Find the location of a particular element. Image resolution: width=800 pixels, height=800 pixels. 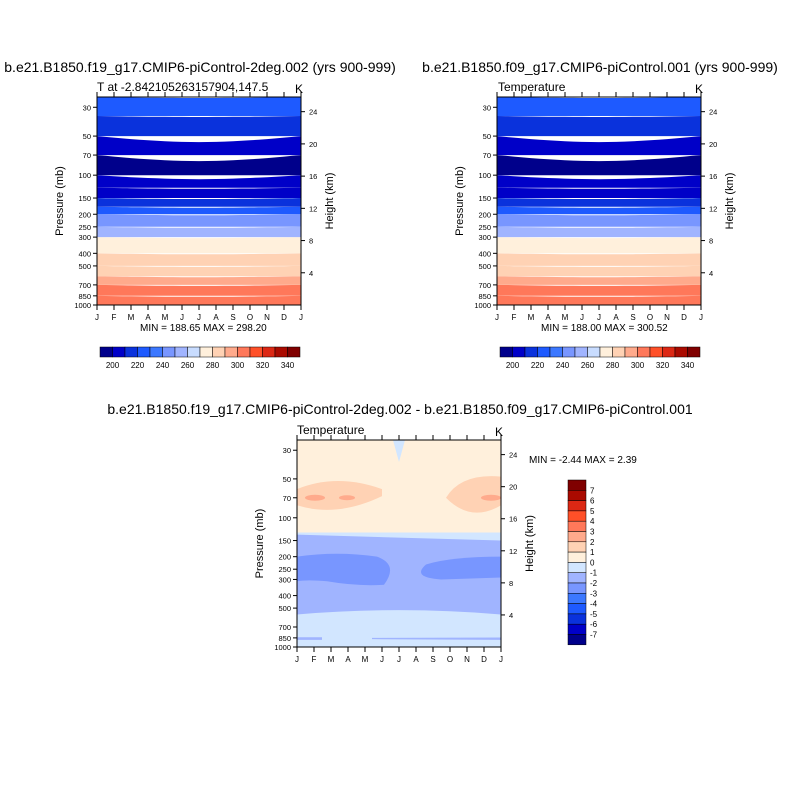

panel2-ytick-label: 250 is located at coordinates (484, 227).